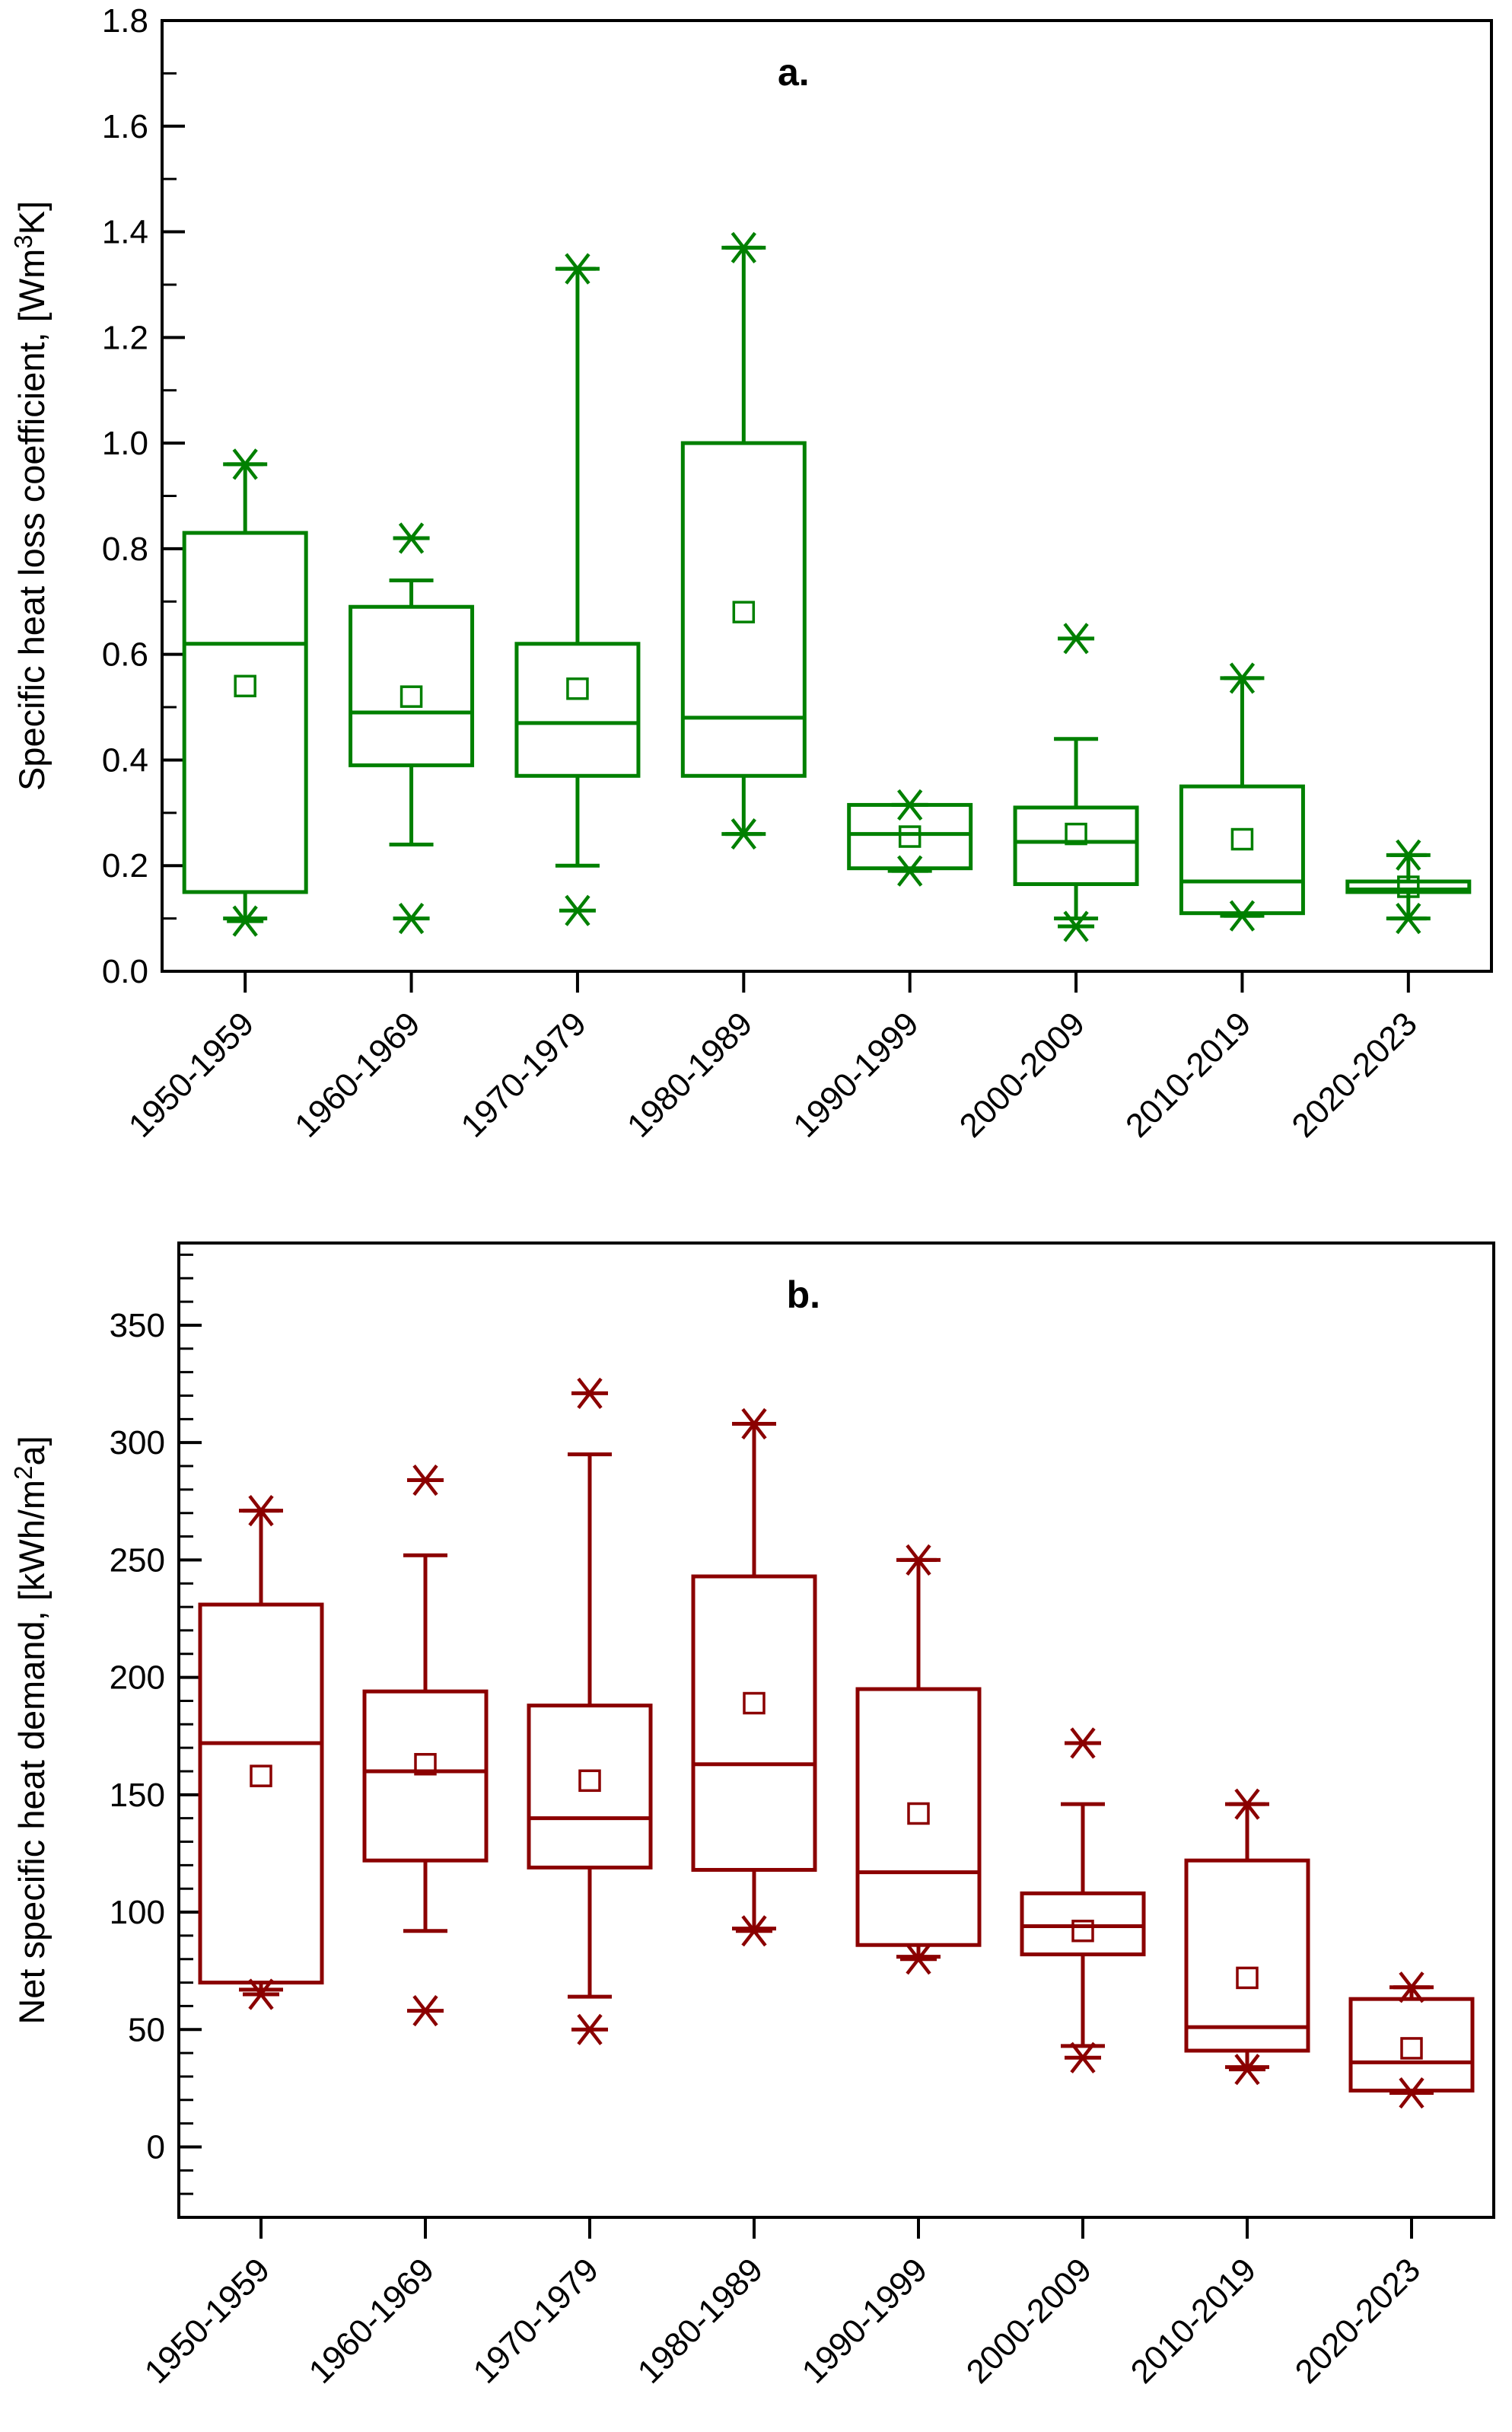 This screenshot has height=2432, width=1512. Describe the element at coordinates (137, 1325) in the screenshot. I see `y-tick-label: 350` at that location.